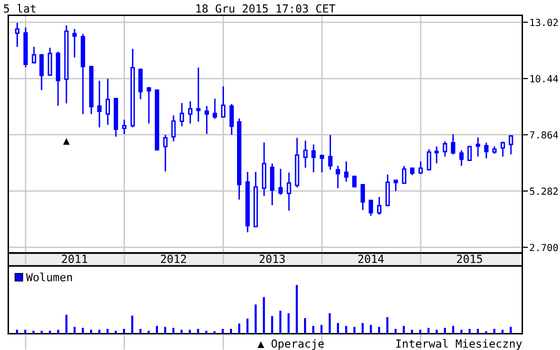 The image size is (560, 350). Describe the element at coordinates (75, 259) in the screenshot. I see `x-tick-label: 2011` at that location.